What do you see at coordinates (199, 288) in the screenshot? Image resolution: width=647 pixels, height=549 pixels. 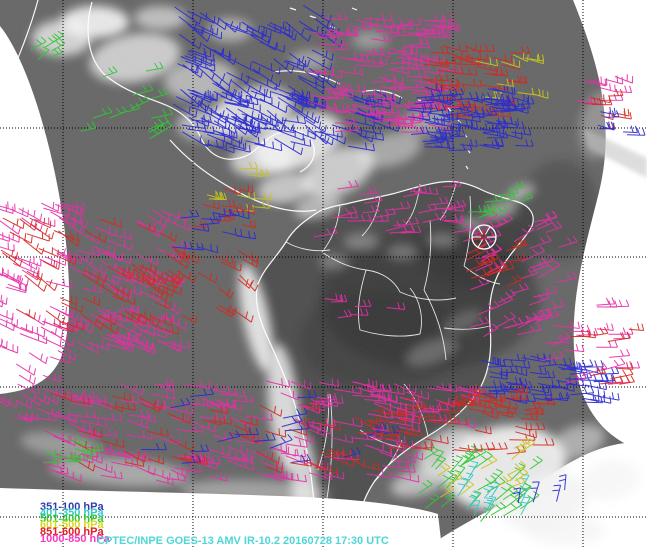 I see `barb-cluster-red-peru` at bounding box center [199, 288].